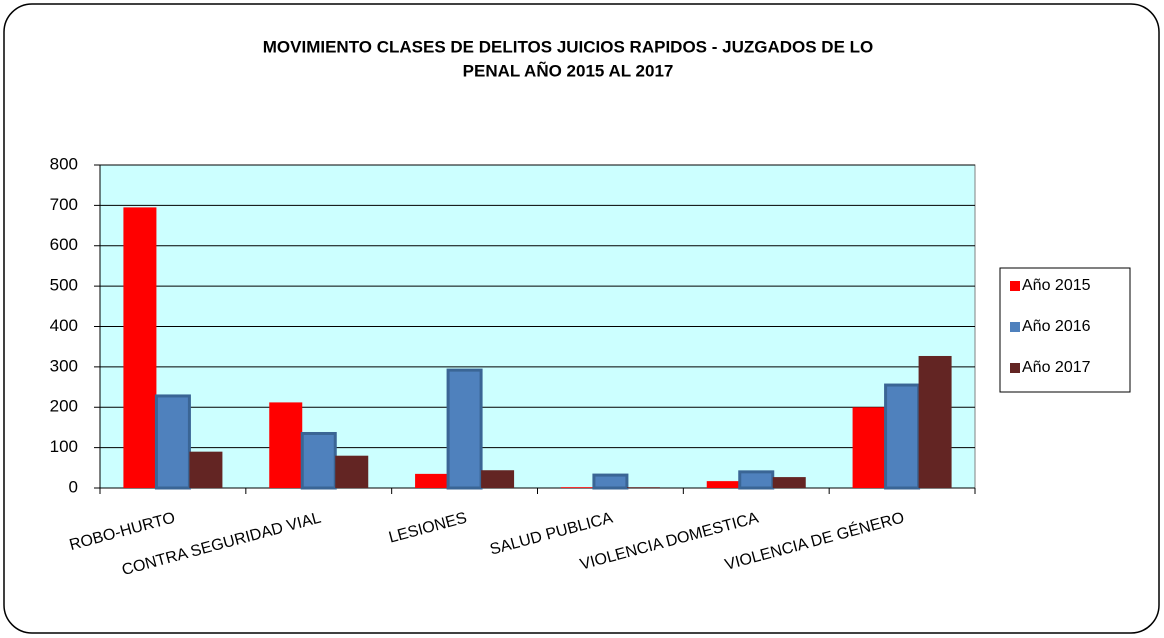 This screenshot has width=1164, height=638. What do you see at coordinates (568, 70) in the screenshot?
I see `chart-title: PENAL AÑO 2015 AL 2017` at bounding box center [568, 70].